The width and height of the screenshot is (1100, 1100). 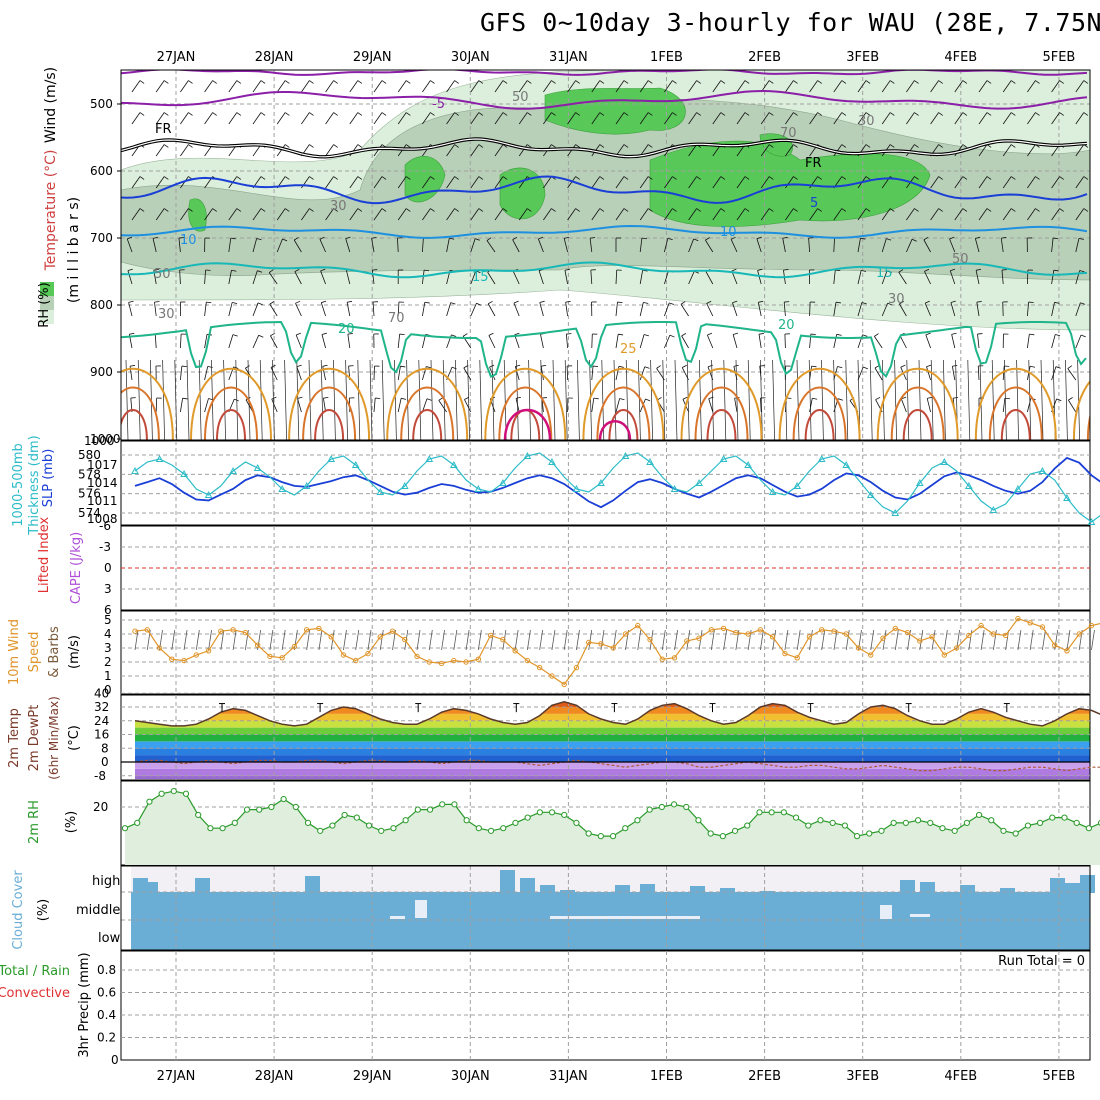 What do you see at coordinates (34, 485) in the screenshot?
I see `label-thickness-b: Thickness (dm)` at bounding box center [34, 485].